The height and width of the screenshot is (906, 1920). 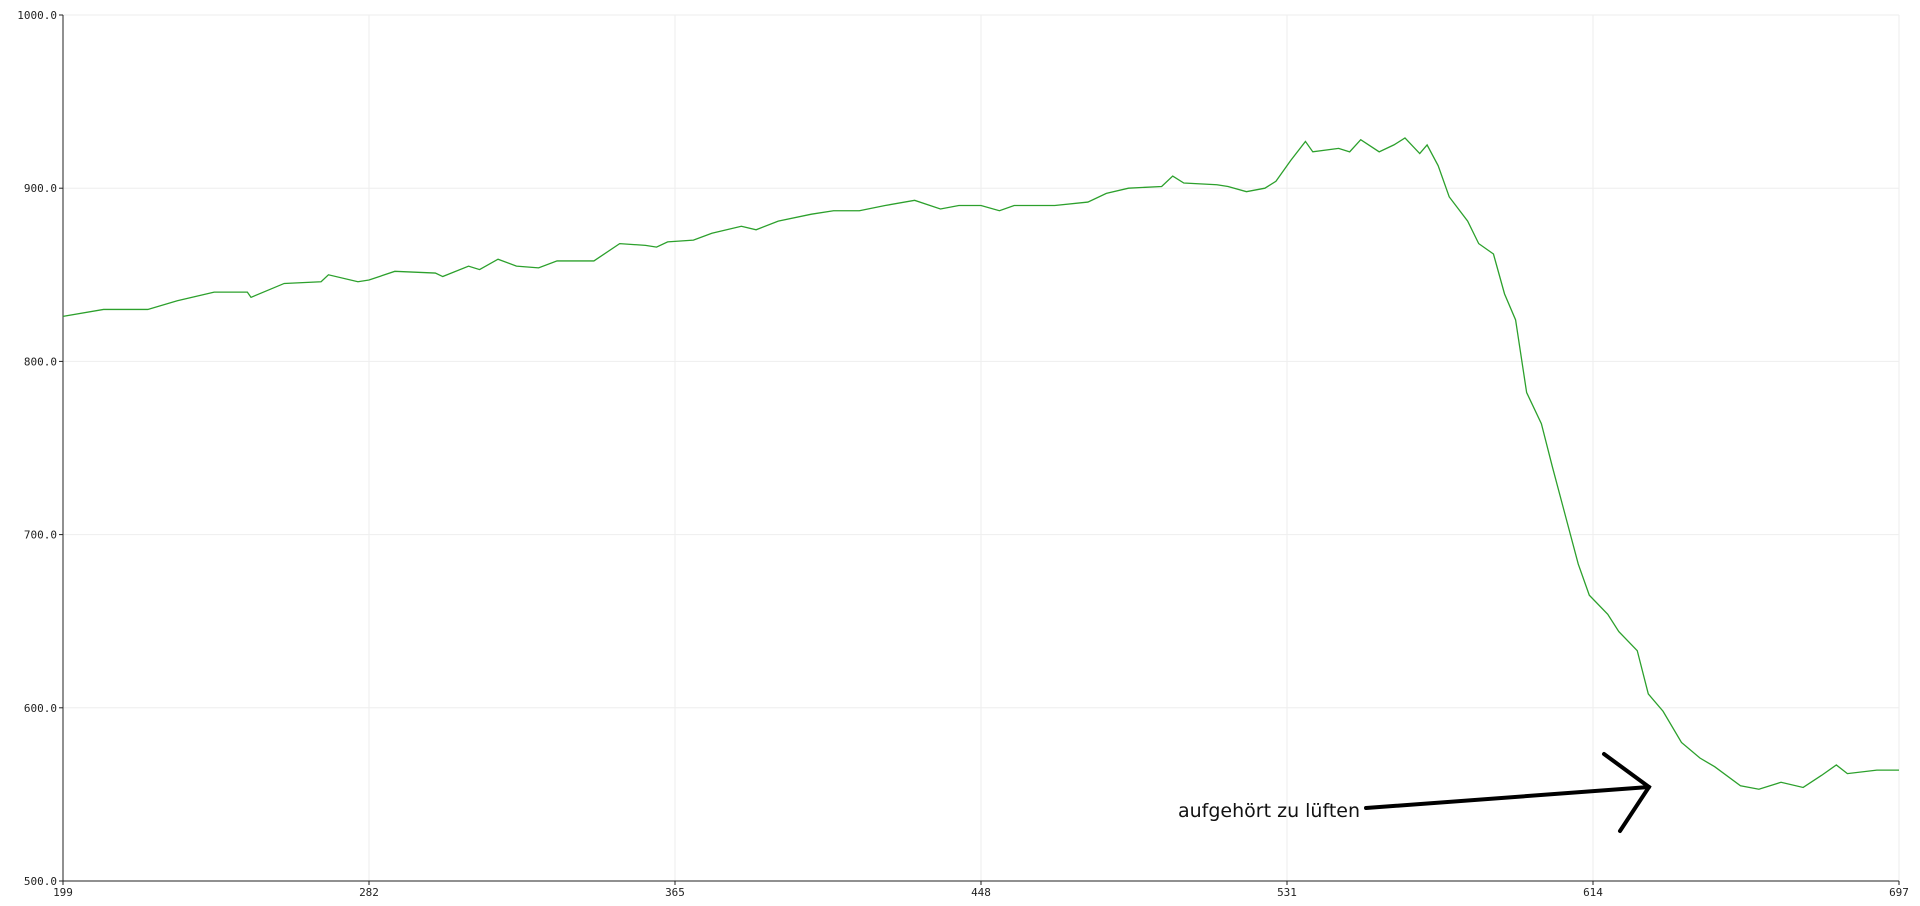 I want to click on x-tick-label: 199, so click(x=63, y=892).